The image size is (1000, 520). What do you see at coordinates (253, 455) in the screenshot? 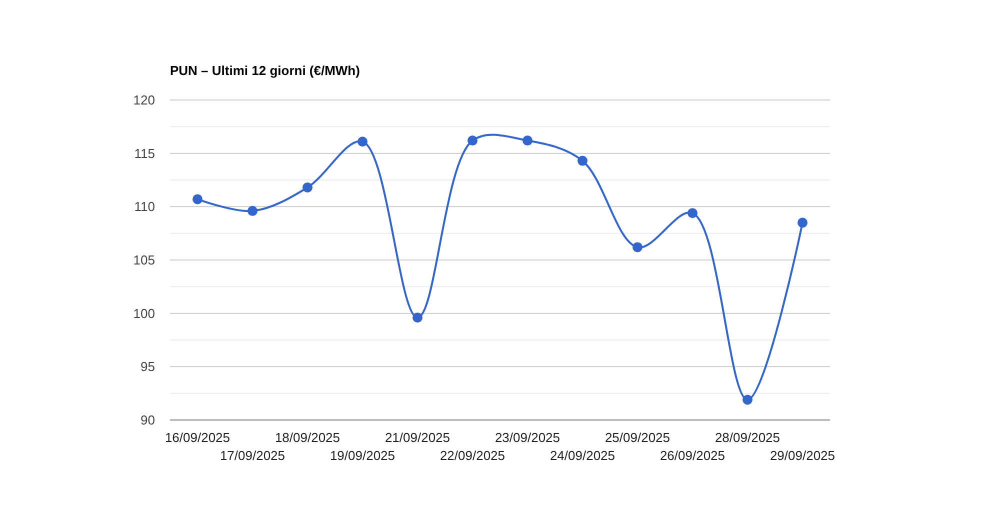
I see `x-tick-label: 17/09/2025` at bounding box center [253, 455].